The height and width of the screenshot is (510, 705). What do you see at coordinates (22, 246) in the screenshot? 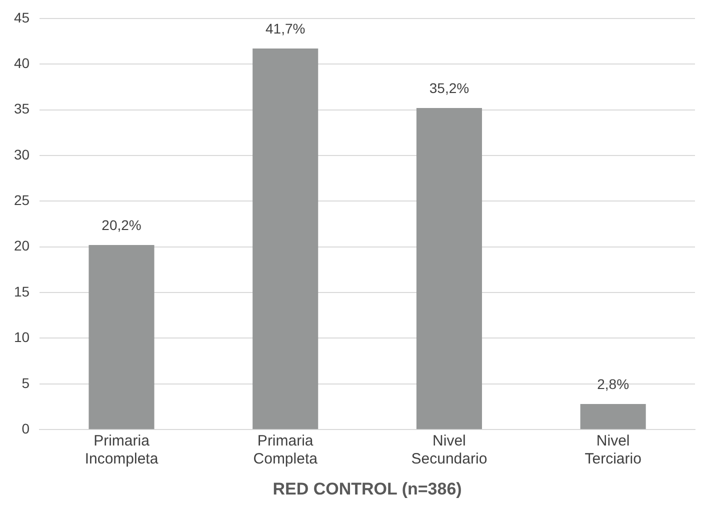
I see `y-tick-label: 20` at bounding box center [22, 246].